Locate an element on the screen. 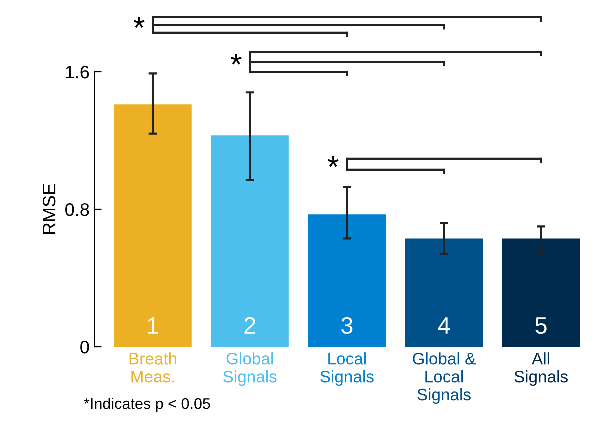  x-tick-label: Global Signals is located at coordinates (250, 369).